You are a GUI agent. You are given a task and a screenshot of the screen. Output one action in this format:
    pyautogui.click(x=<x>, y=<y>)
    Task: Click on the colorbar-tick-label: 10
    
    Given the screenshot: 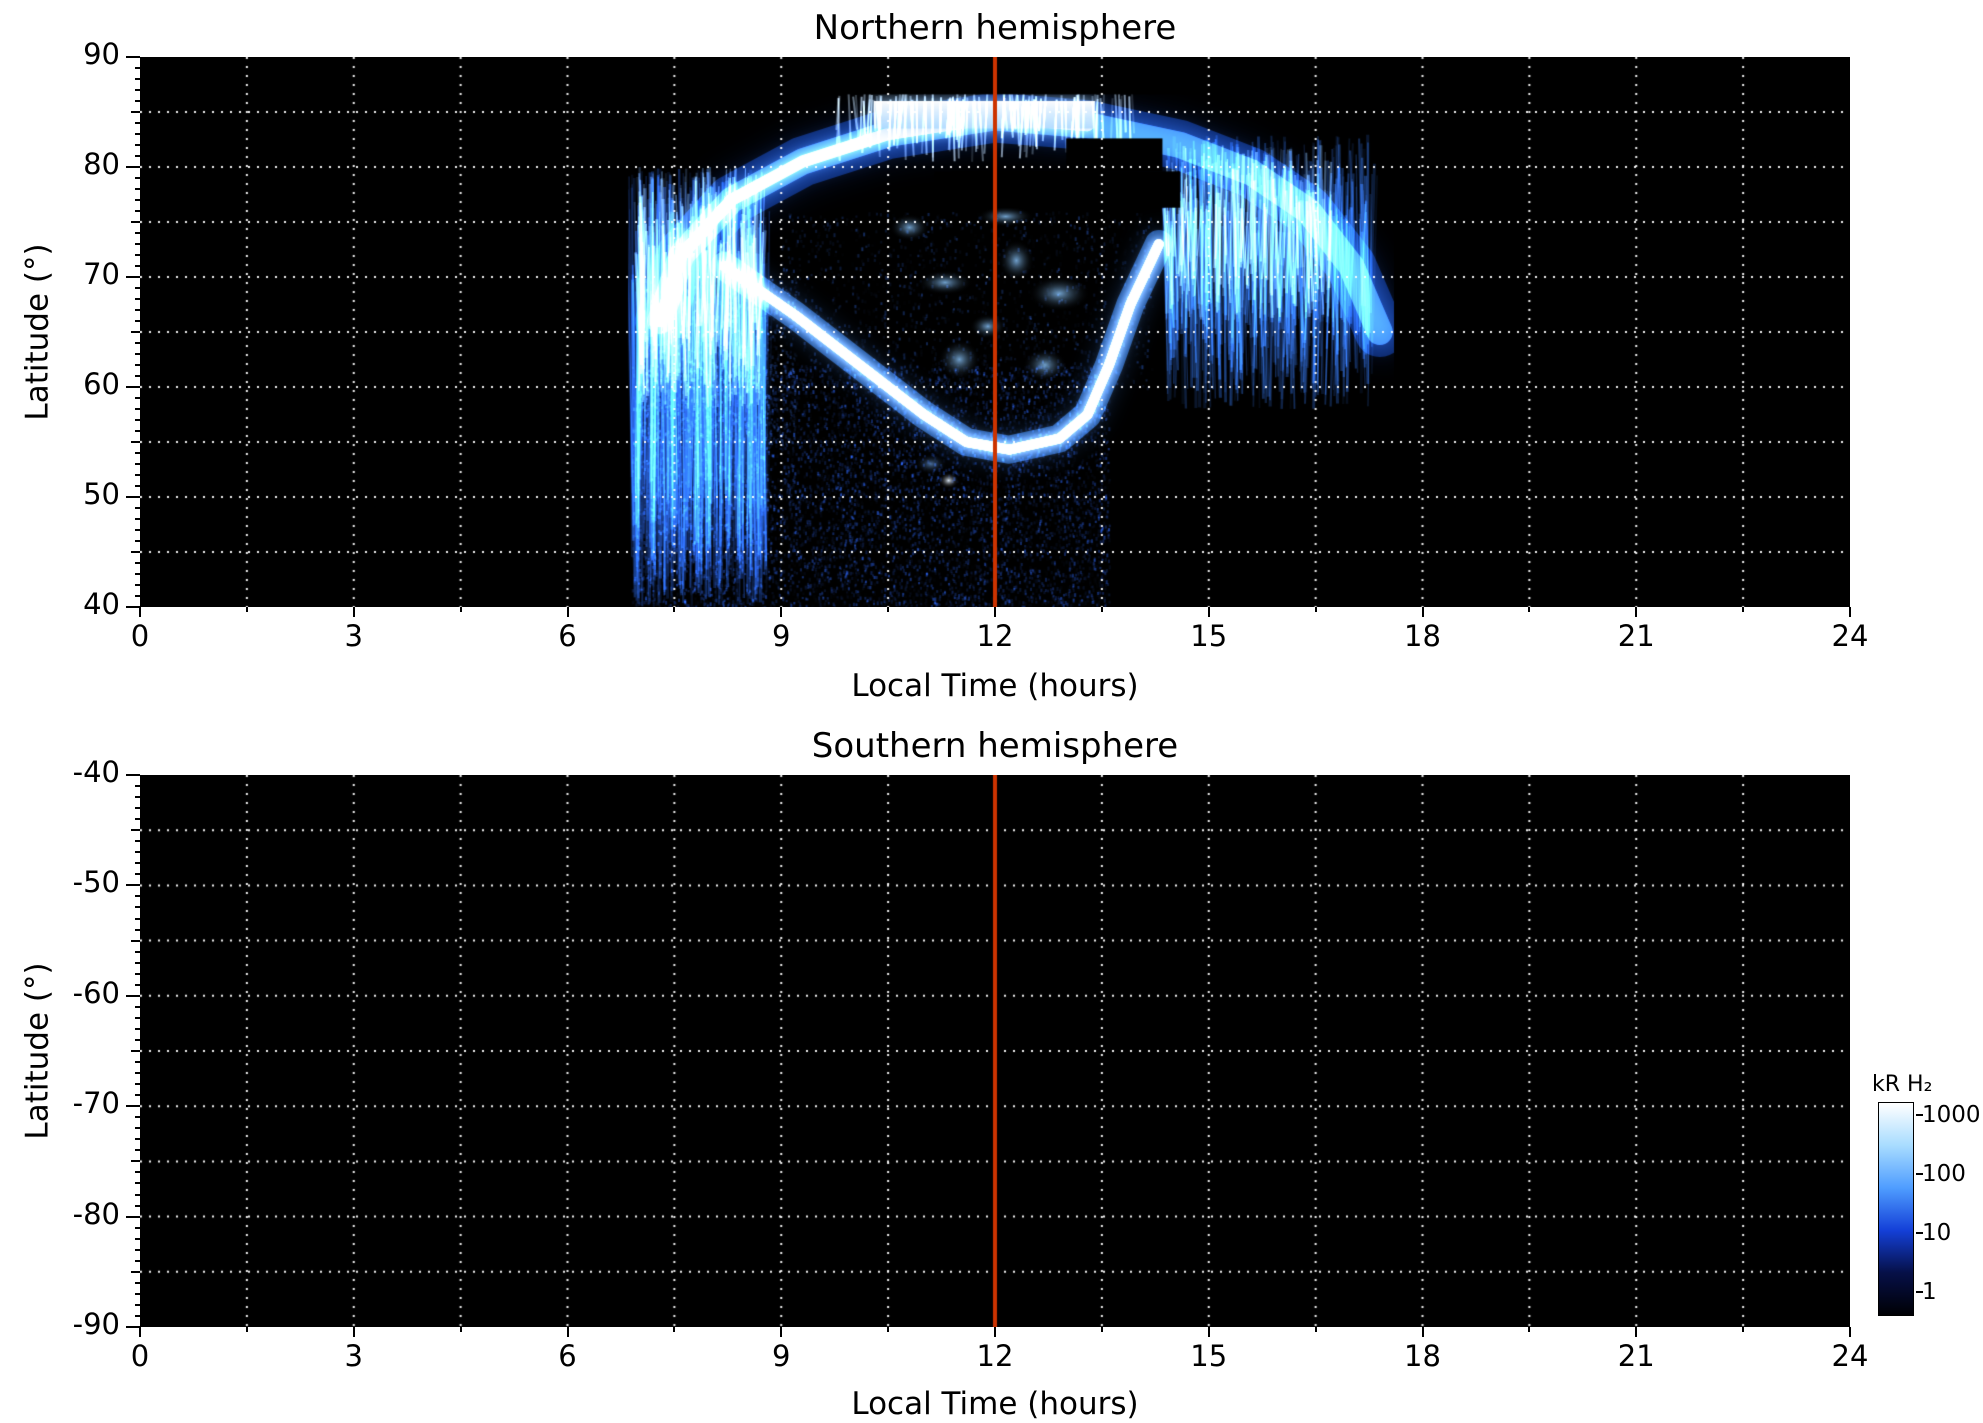 What is the action you would take?
    pyautogui.click(x=1937, y=1233)
    